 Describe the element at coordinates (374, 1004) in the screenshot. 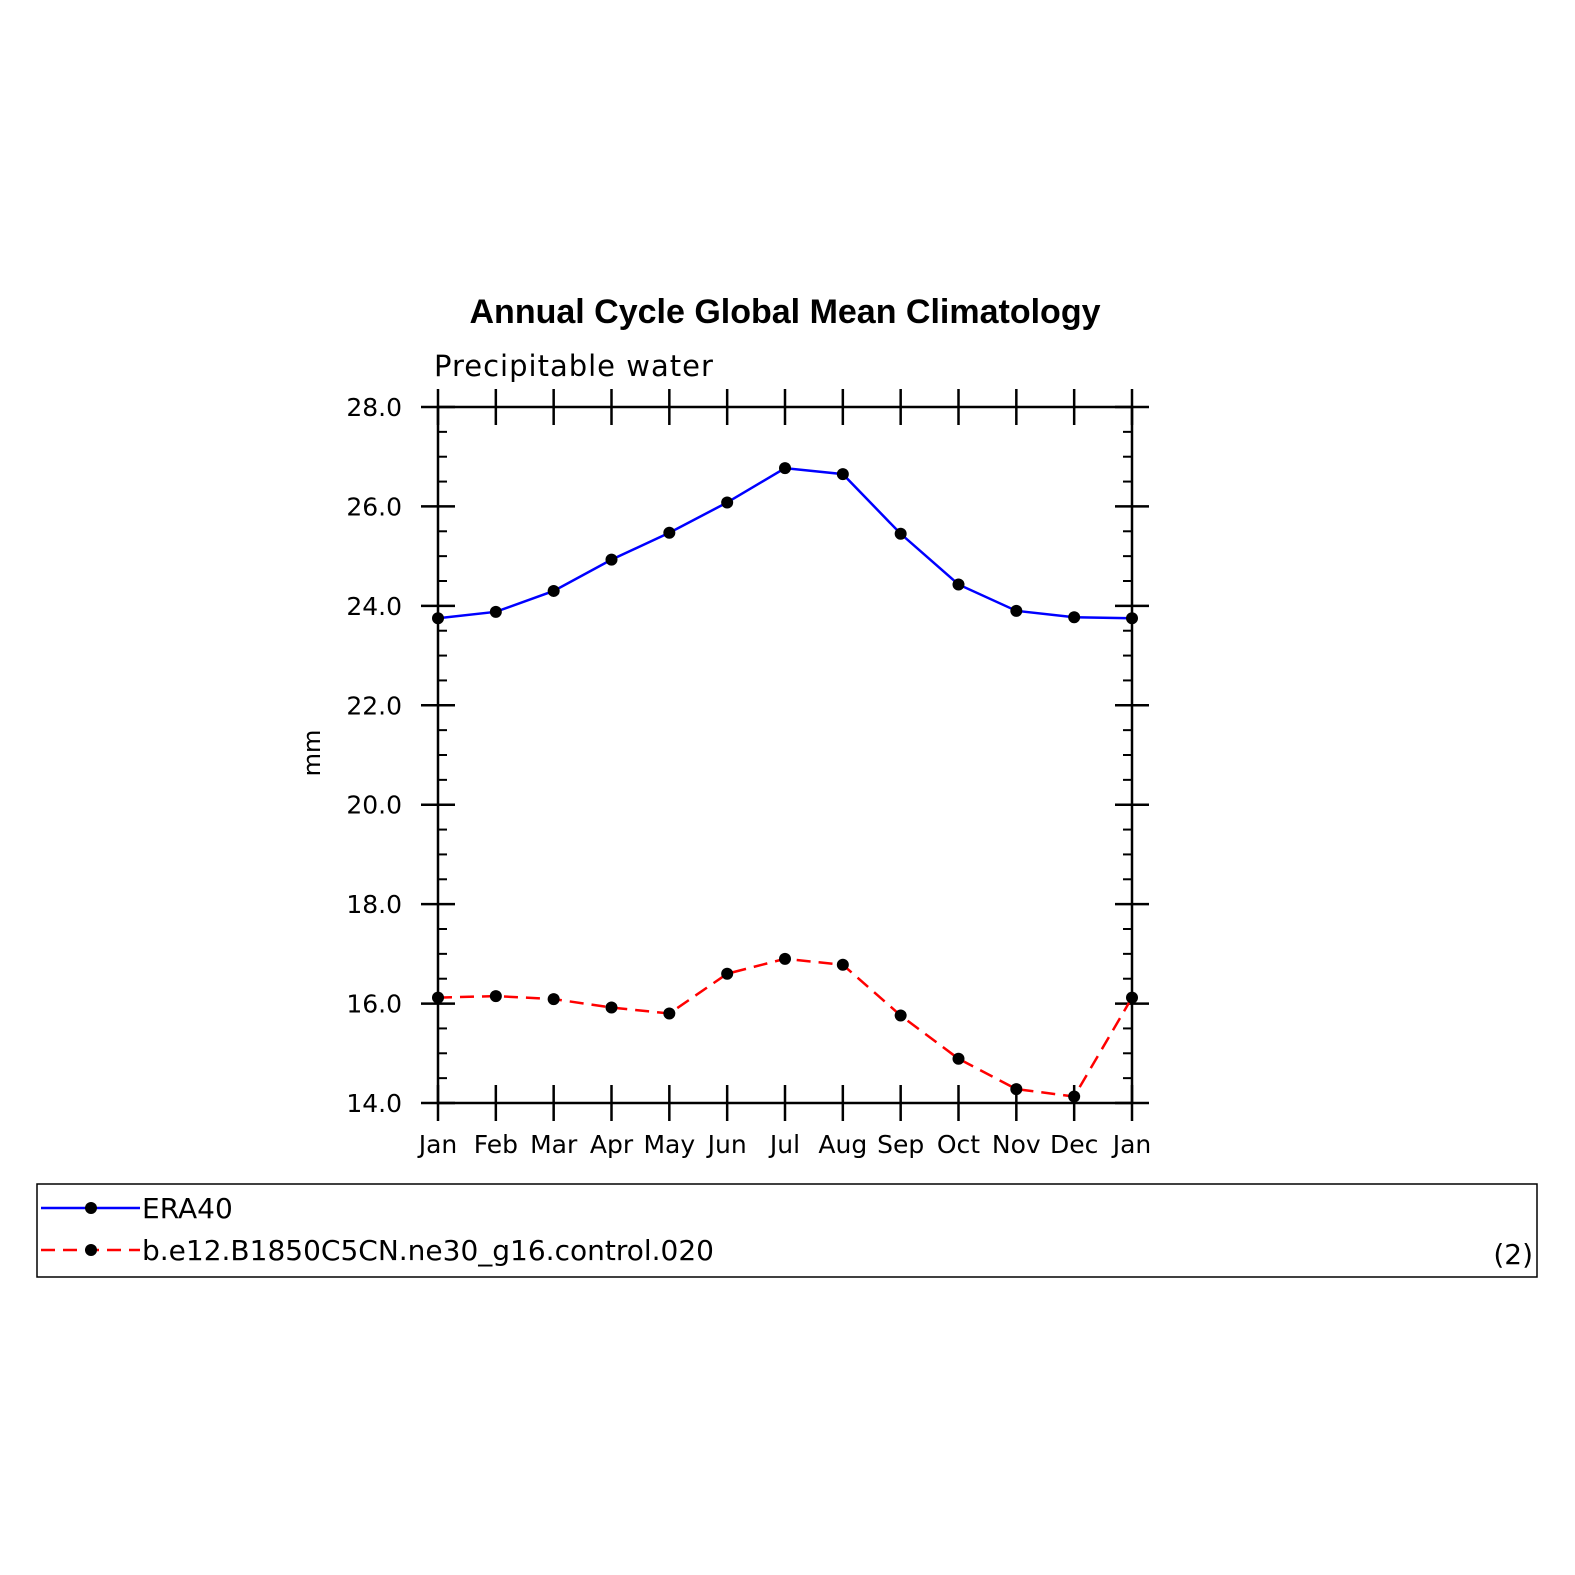

I see `y-tick-label: 16.0` at that location.